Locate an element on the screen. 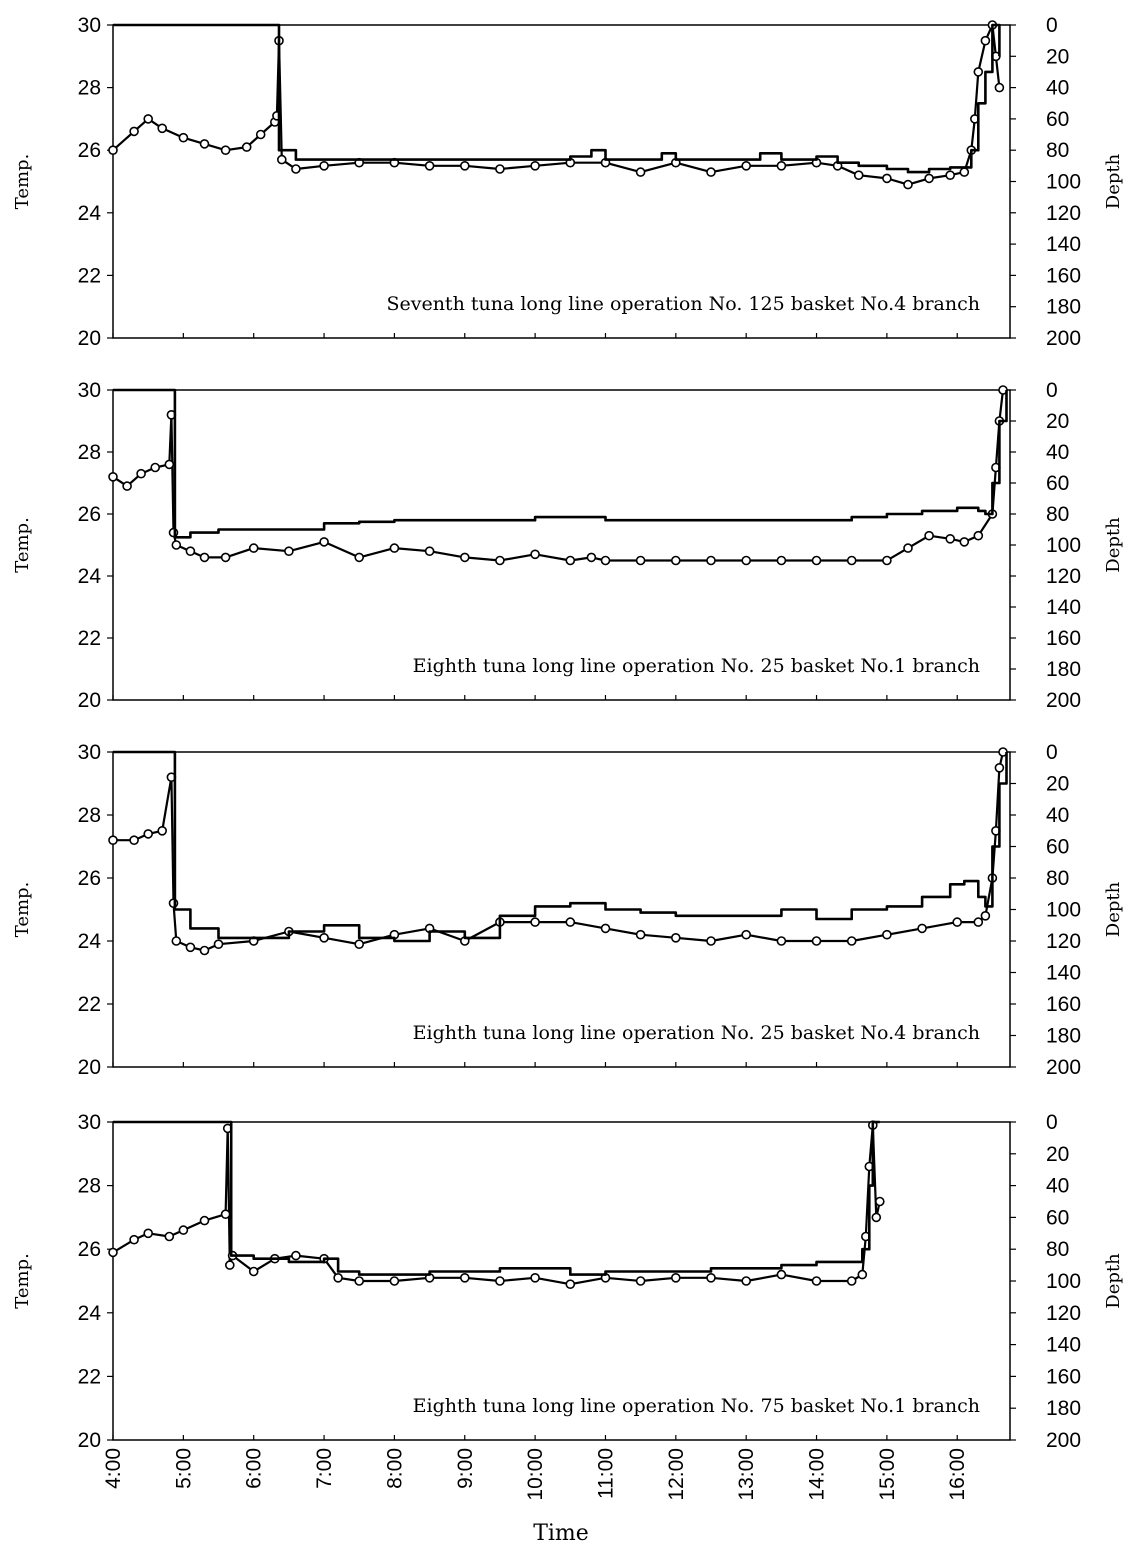  x-tick-label: 8:00 is located at coordinates (394, 1468).